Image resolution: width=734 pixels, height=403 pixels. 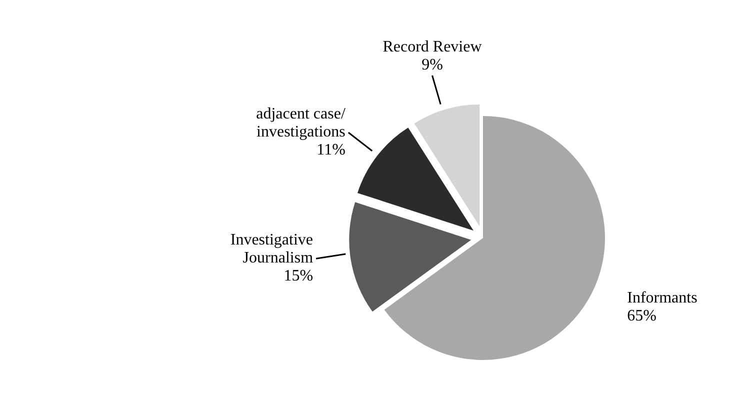 What do you see at coordinates (432, 47) in the screenshot?
I see `slice-label: Record Review` at bounding box center [432, 47].